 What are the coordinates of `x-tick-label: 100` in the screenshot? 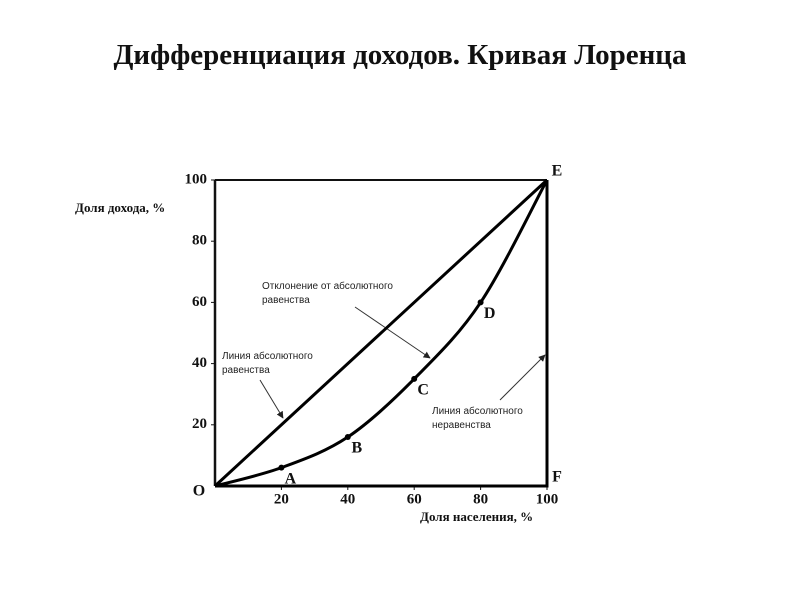 It's located at (547, 499).